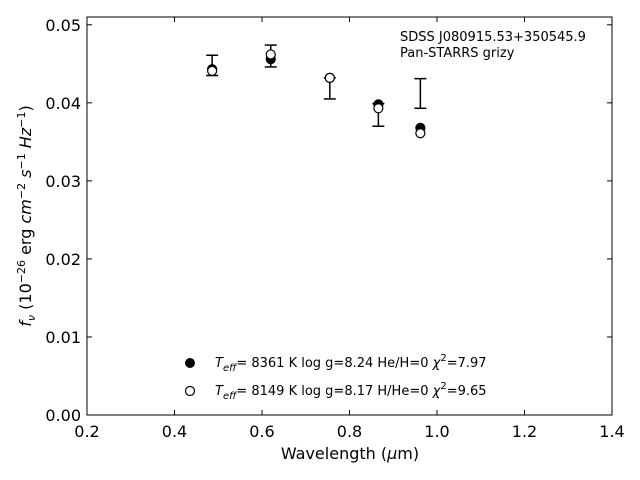  What do you see at coordinates (351, 363) in the screenshot?
I see `legend-label-he-h: Teff= 8361 K log g=8.24 He/H=0 χ2=7.97` at bounding box center [351, 363].